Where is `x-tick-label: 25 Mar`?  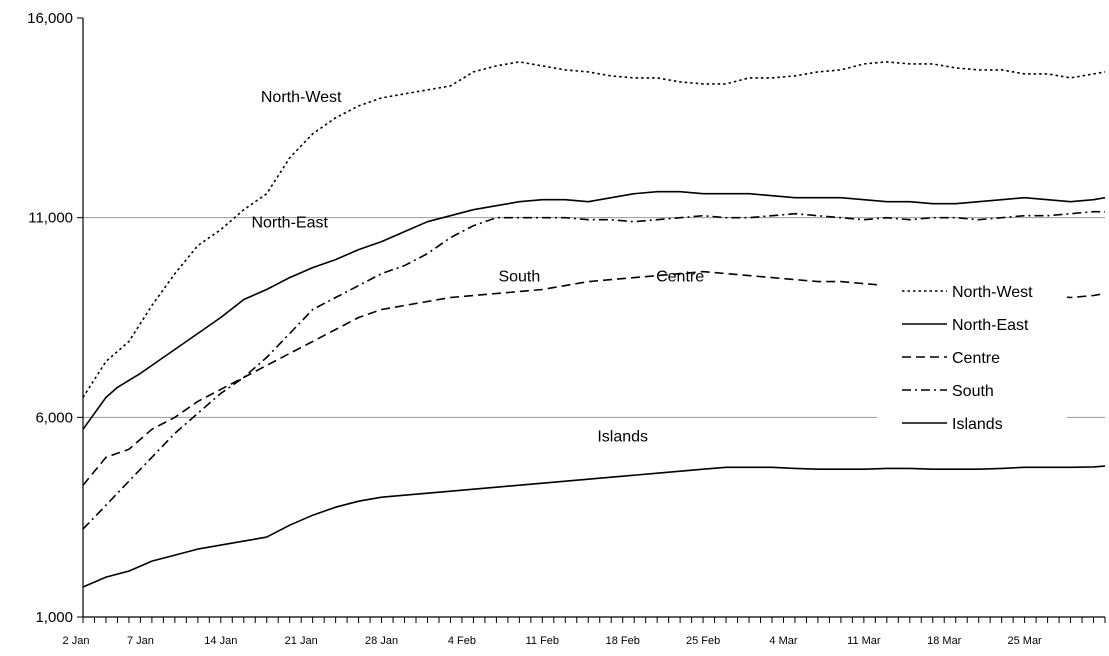 x-tick-label: 25 Mar is located at coordinates (1024, 641).